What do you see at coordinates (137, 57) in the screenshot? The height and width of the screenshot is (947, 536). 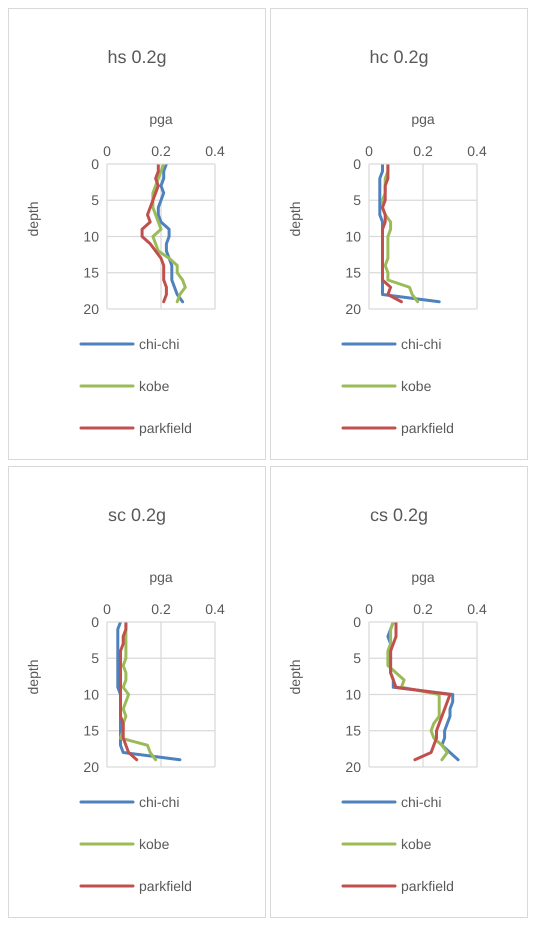 I see `chart-title: hs 0.2g` at bounding box center [137, 57].